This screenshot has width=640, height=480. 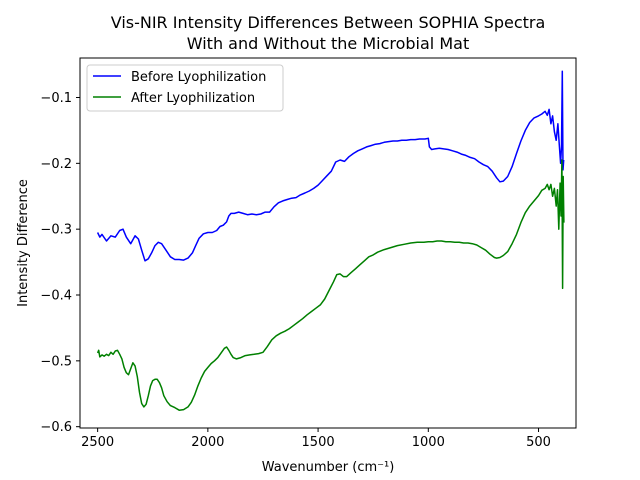 What do you see at coordinates (328, 43) in the screenshot?
I see `chart-title-line-2: With and Without the Microbial Mat` at bounding box center [328, 43].